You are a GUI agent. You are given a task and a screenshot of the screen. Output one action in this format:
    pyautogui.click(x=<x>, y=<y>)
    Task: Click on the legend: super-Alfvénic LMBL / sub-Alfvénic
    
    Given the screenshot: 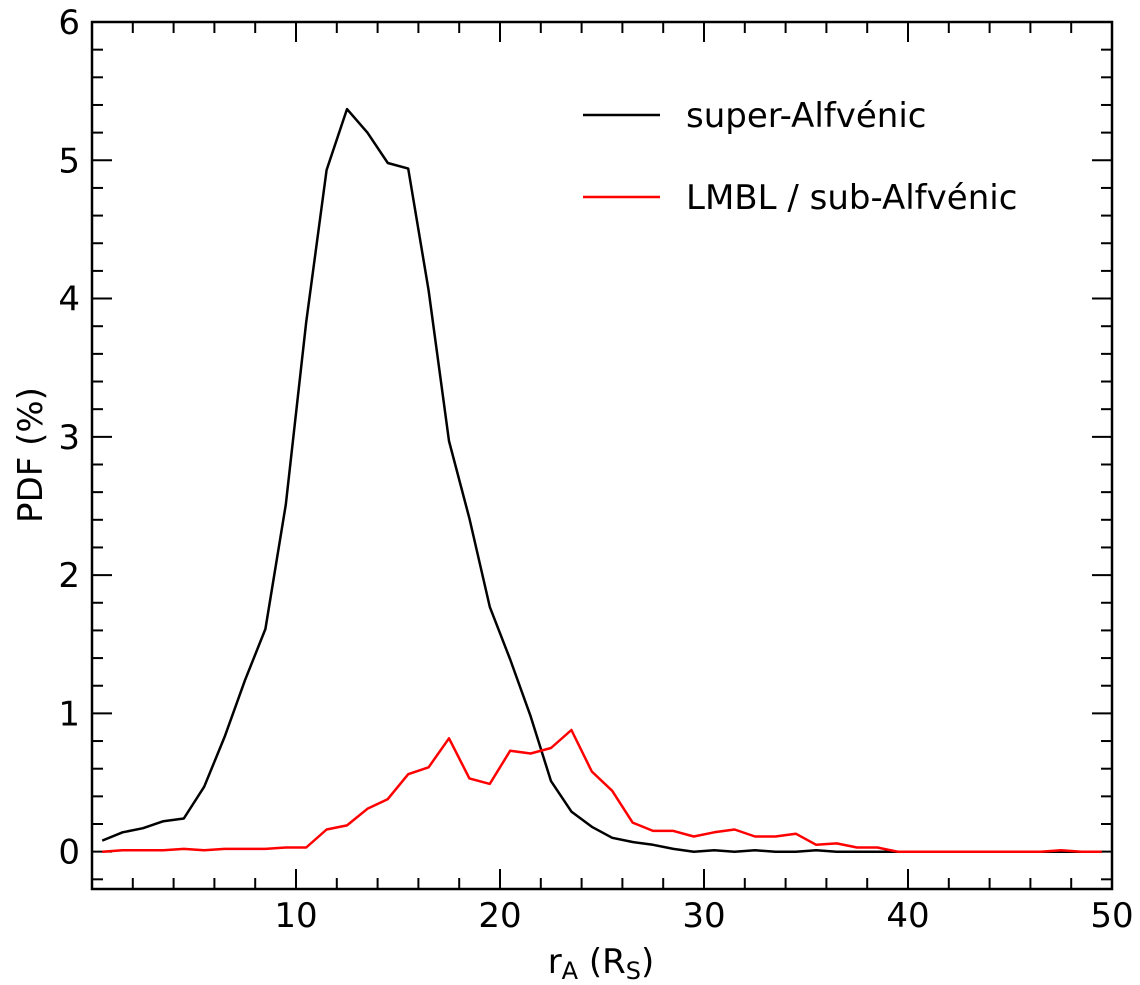 What is the action you would take?
    pyautogui.click(x=800, y=157)
    